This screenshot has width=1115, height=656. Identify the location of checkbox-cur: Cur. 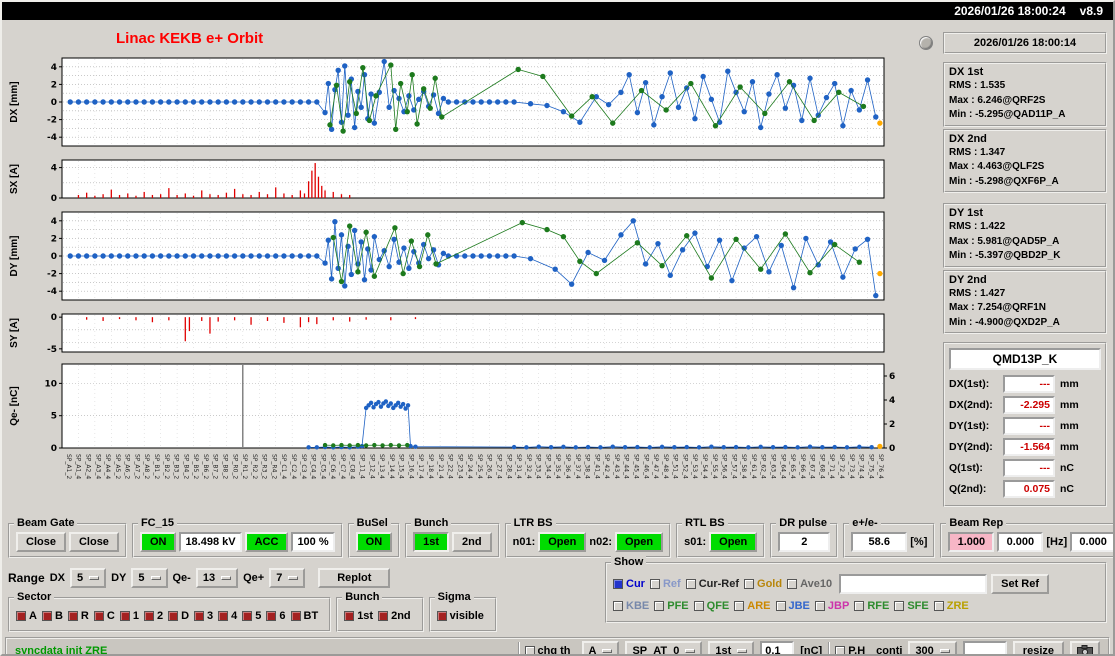
(629, 584).